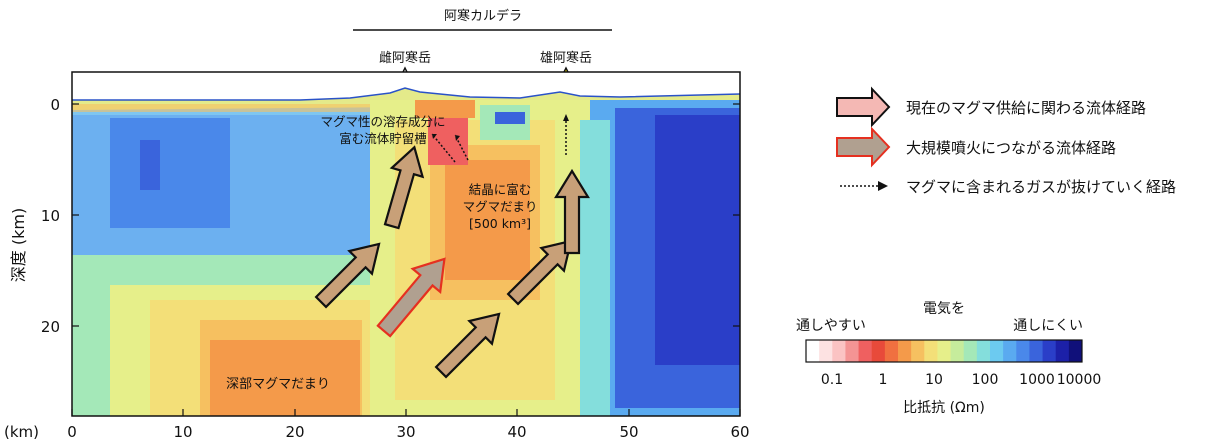 Image resolution: width=1226 pixels, height=443 pixels. I want to click on x-tick-label: 40, so click(516, 432).